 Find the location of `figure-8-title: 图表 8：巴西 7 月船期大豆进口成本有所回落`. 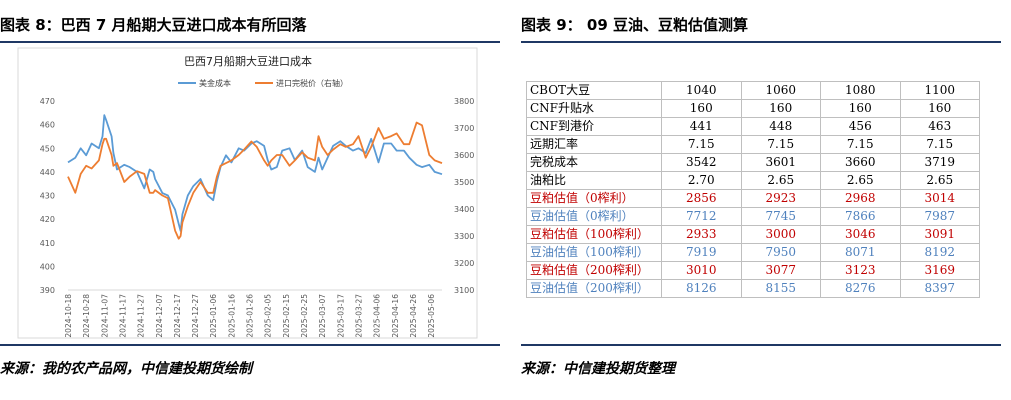

figure-8-title: 图表 8：巴西 7 月船期大豆进口成本有所回落 is located at coordinates (153, 25).